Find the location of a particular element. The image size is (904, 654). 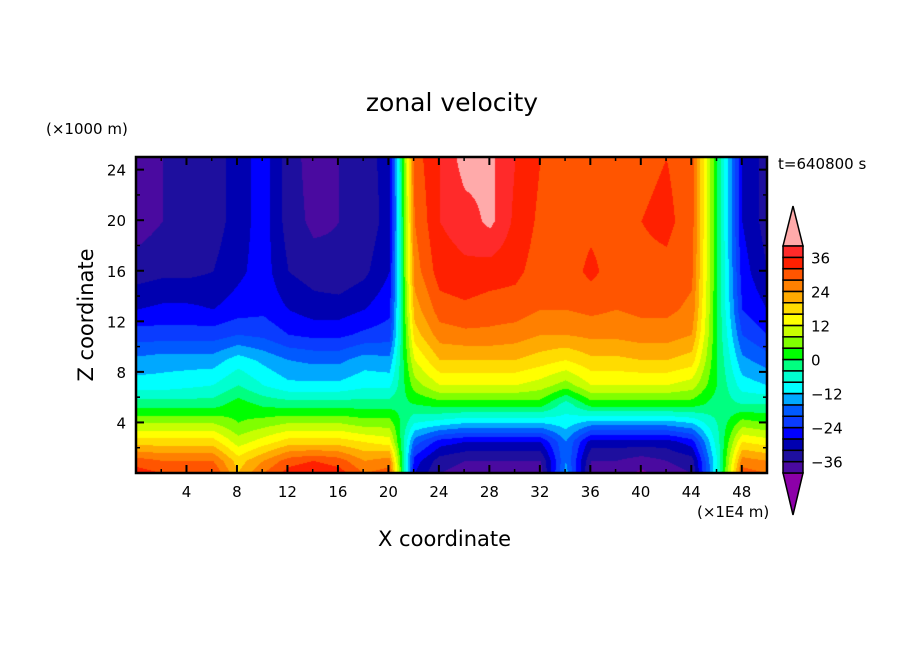

y-tick-label: 4 is located at coordinates (121, 423).